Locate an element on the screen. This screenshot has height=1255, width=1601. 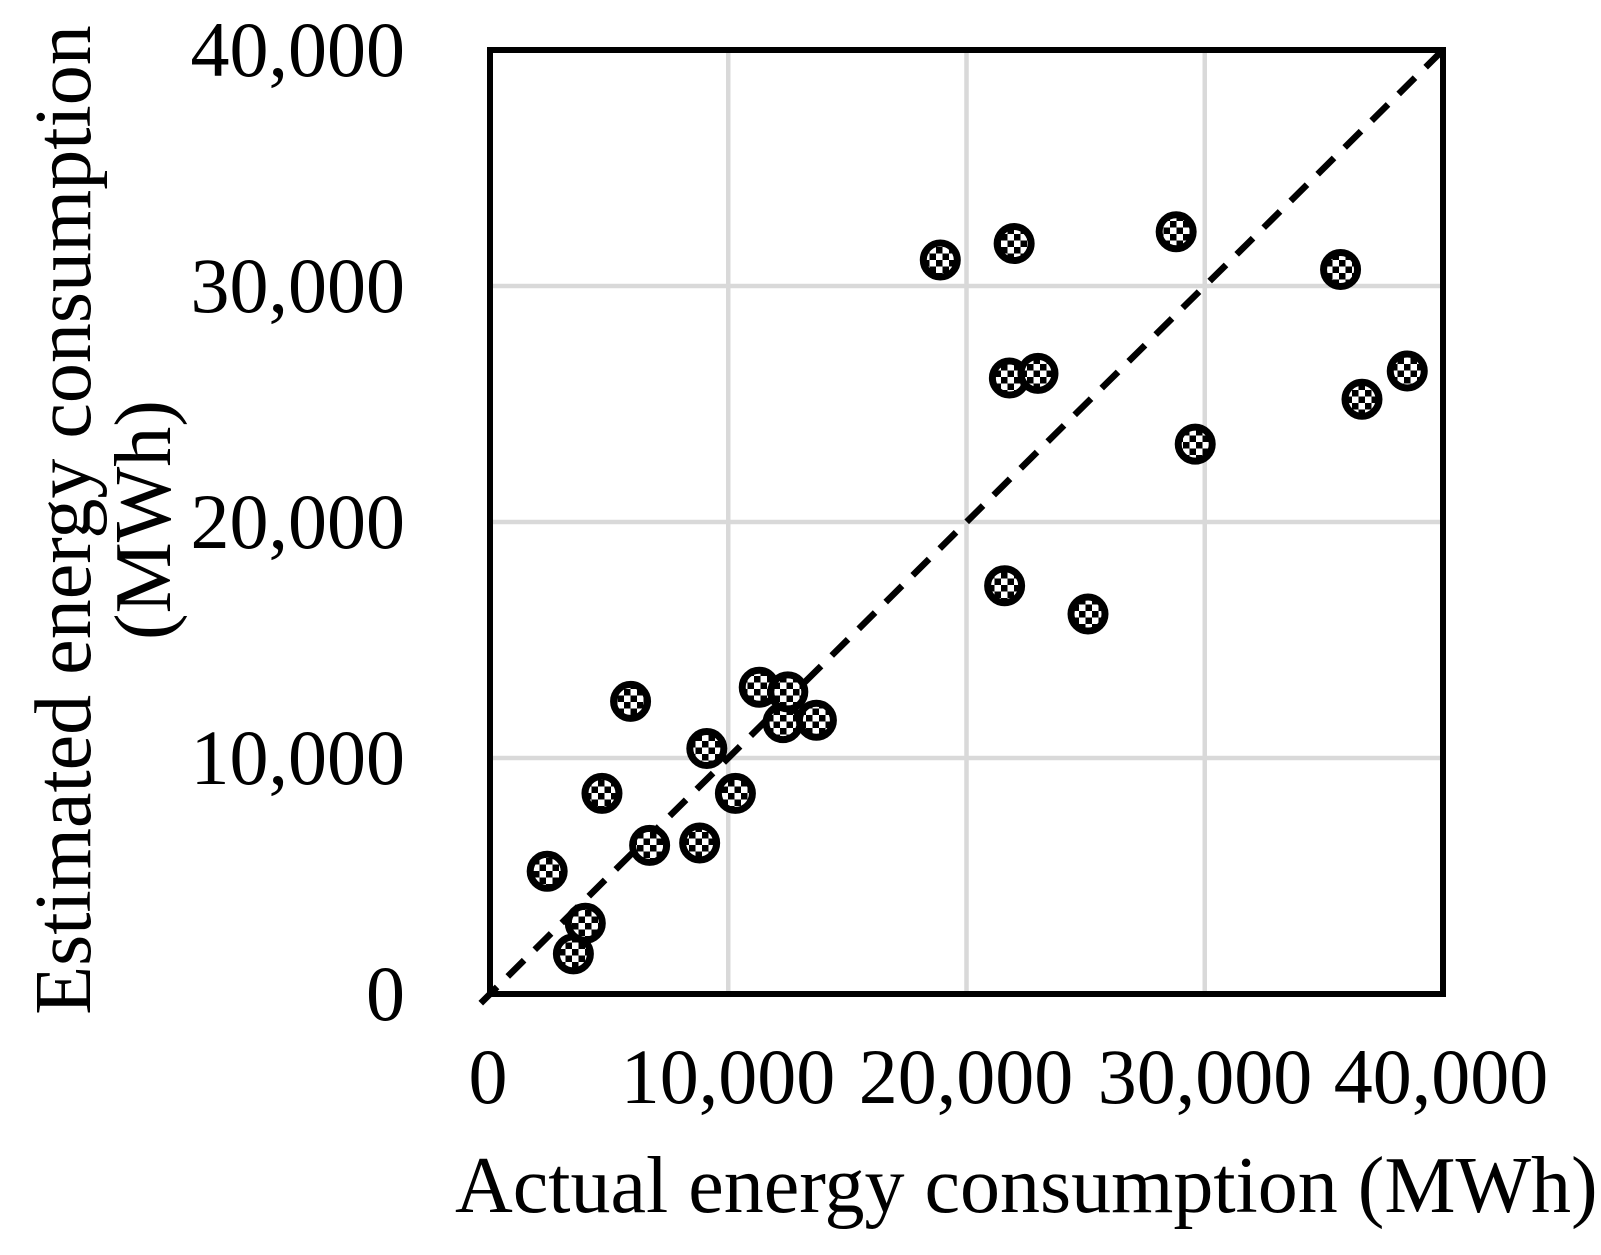
y-tick-label: 20,000 is located at coordinates (298, 521).